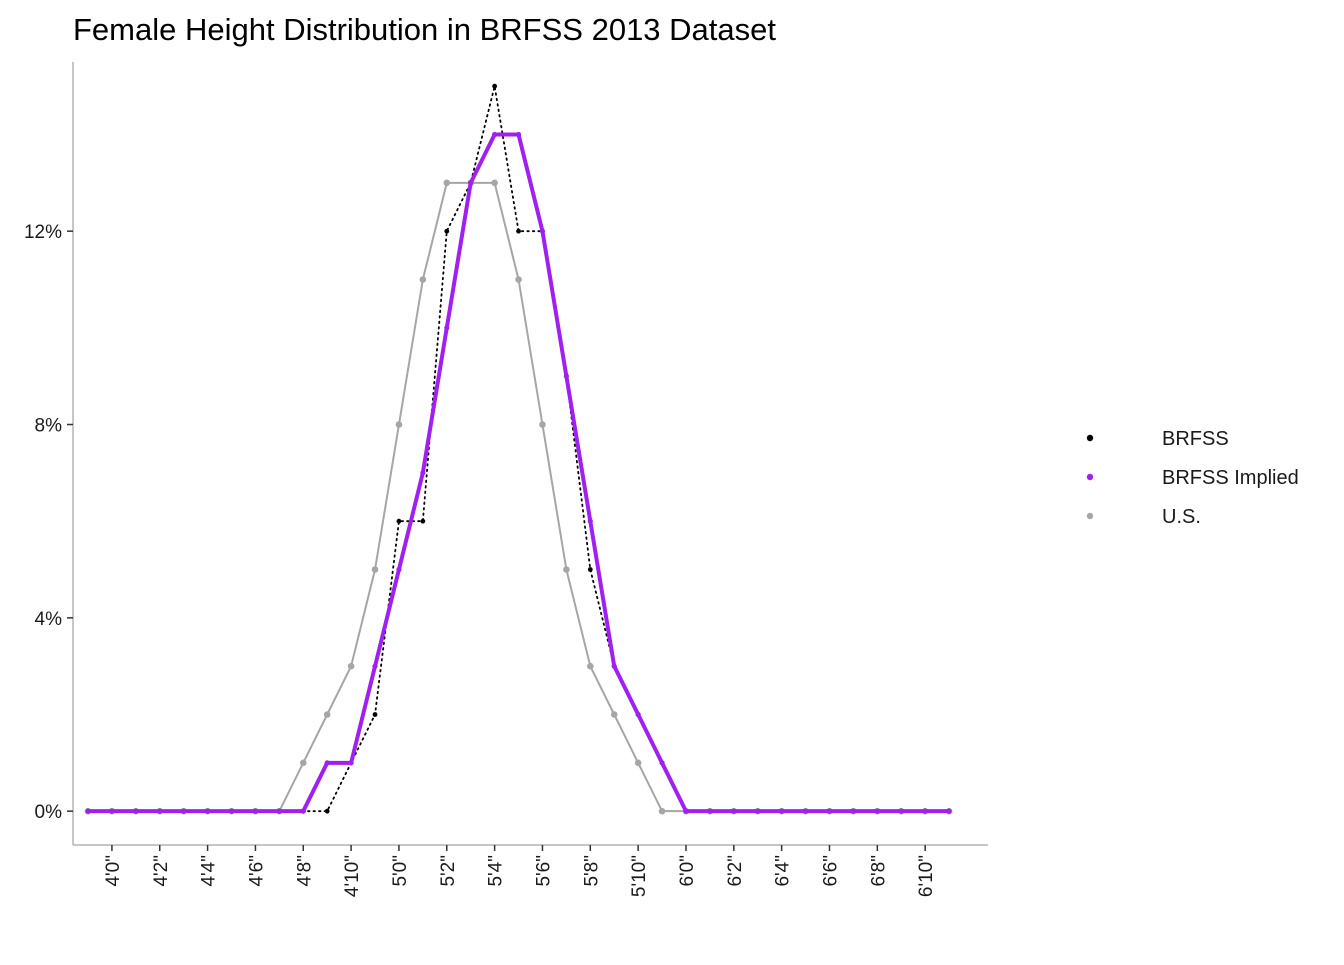 Image resolution: width=1344 pixels, height=965 pixels. Describe the element at coordinates (1157, 439) in the screenshot. I see `legend-item-brfss: BRFSS` at that location.